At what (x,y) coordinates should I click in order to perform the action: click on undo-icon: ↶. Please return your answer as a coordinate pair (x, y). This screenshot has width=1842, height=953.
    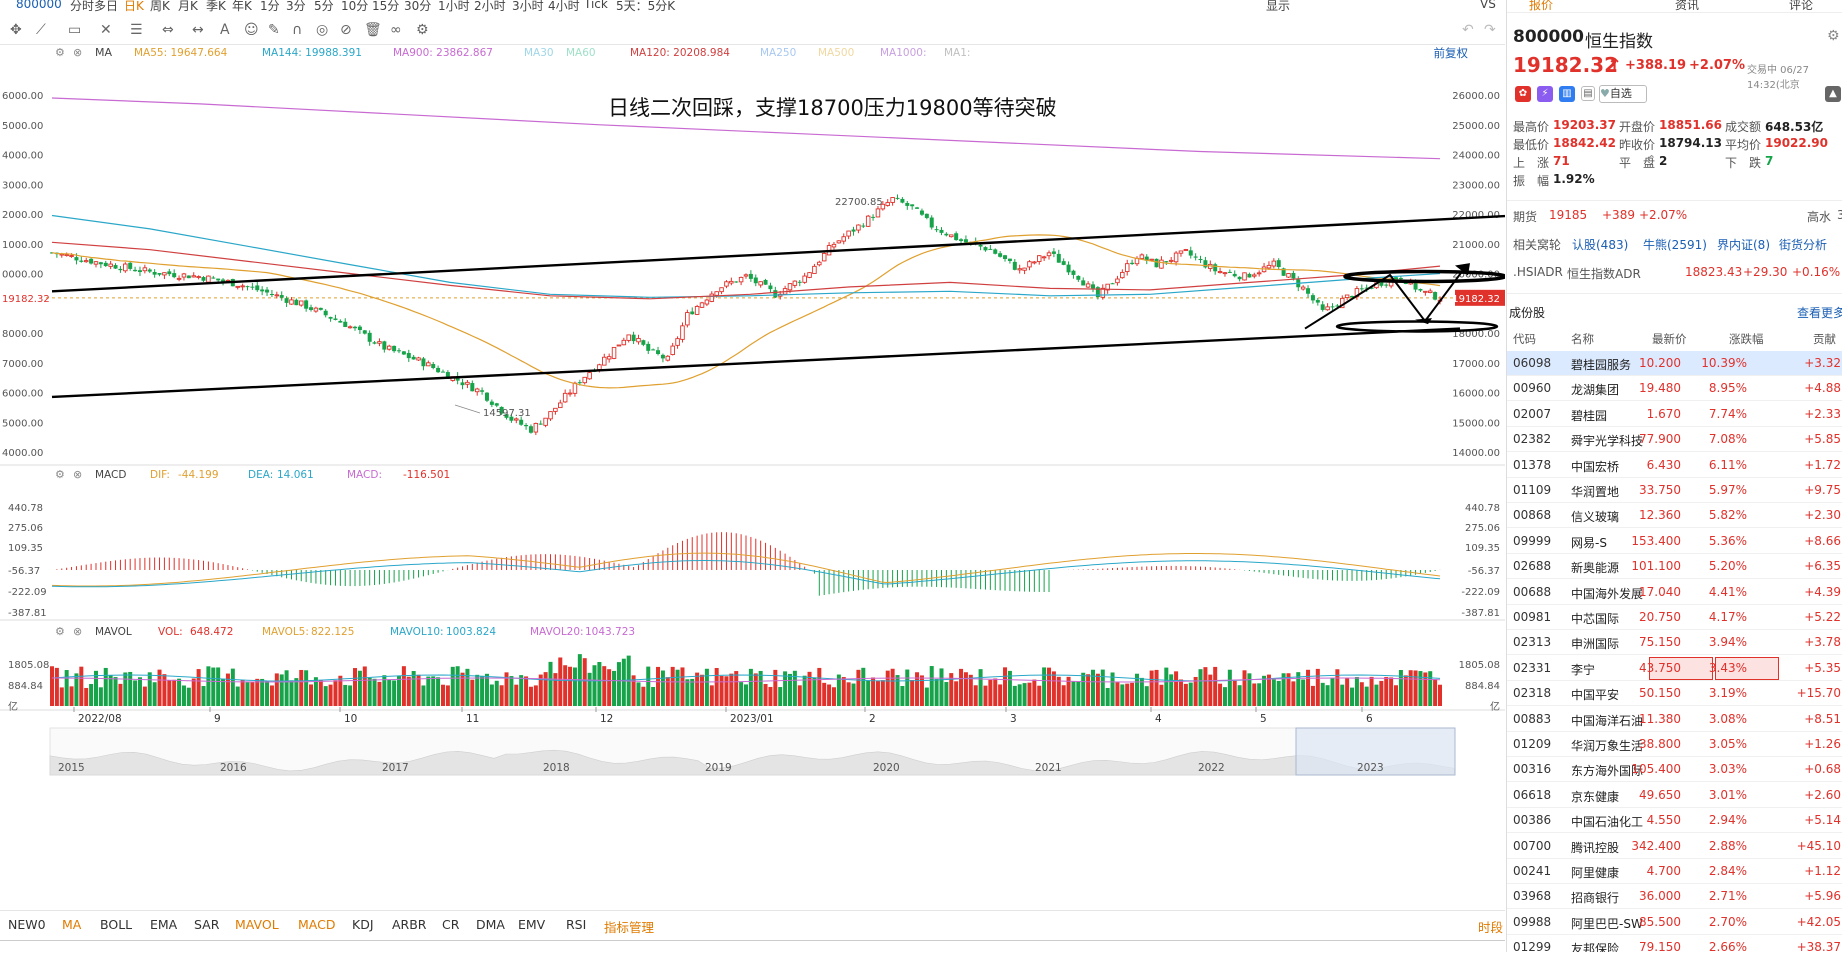
    Looking at the image, I should click on (1468, 30).